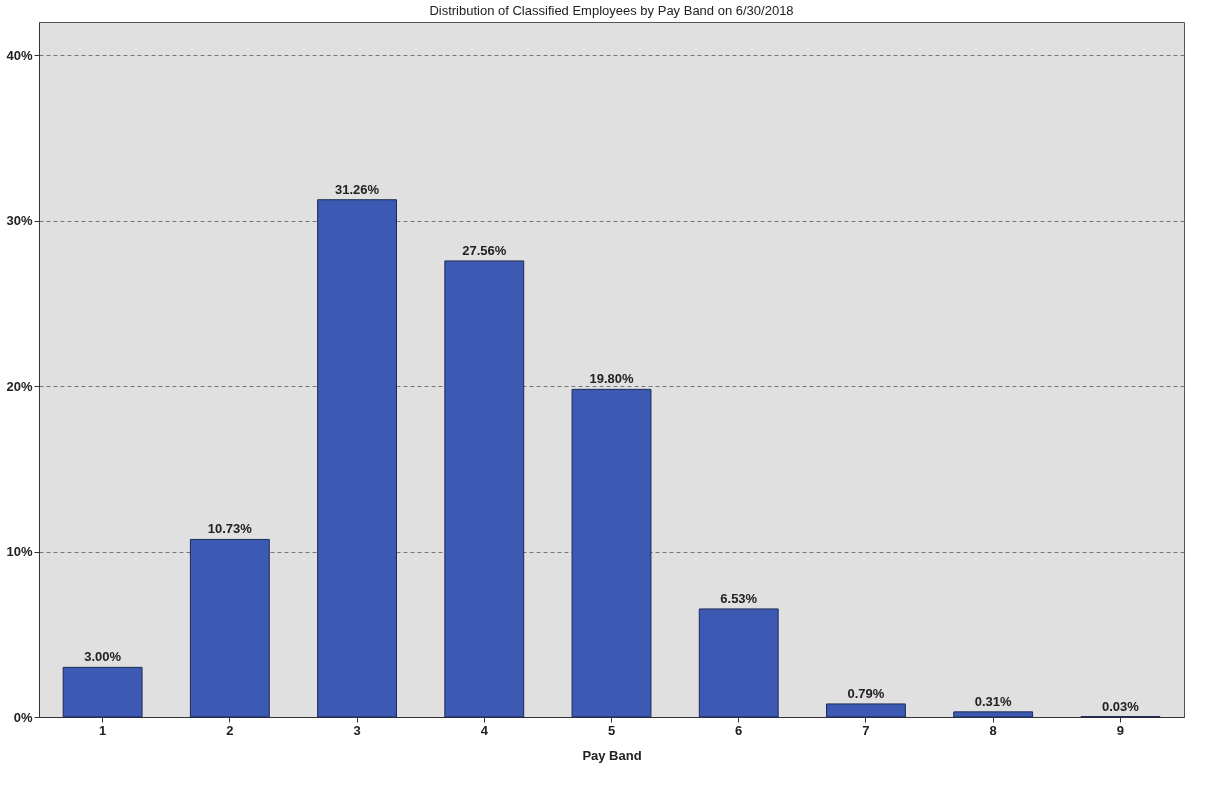 The height and width of the screenshot is (798, 1209). I want to click on chart-title: Distribution of Classified Employees by Pay Band on 6/30/2018, so click(611, 10).